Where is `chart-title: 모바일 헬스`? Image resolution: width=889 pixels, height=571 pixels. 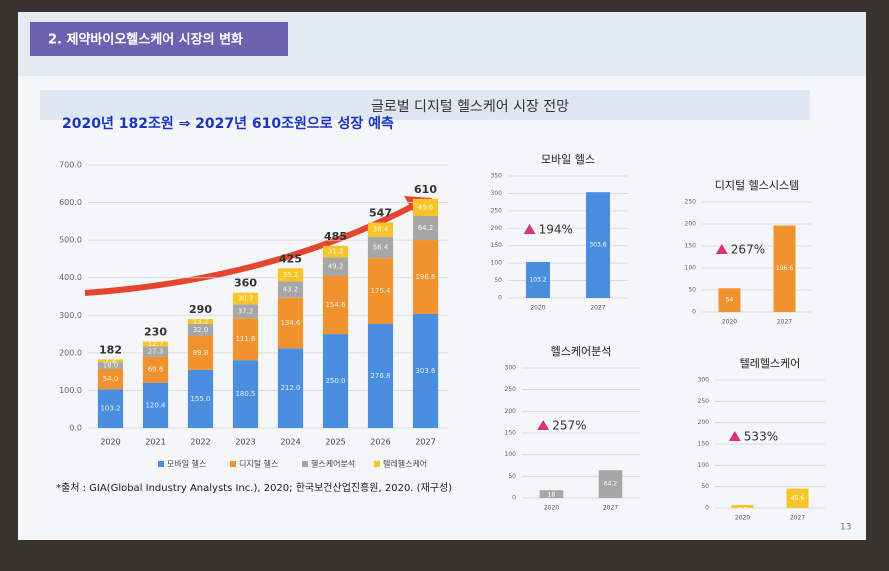 chart-title: 모바일 헬스 is located at coordinates (568, 159).